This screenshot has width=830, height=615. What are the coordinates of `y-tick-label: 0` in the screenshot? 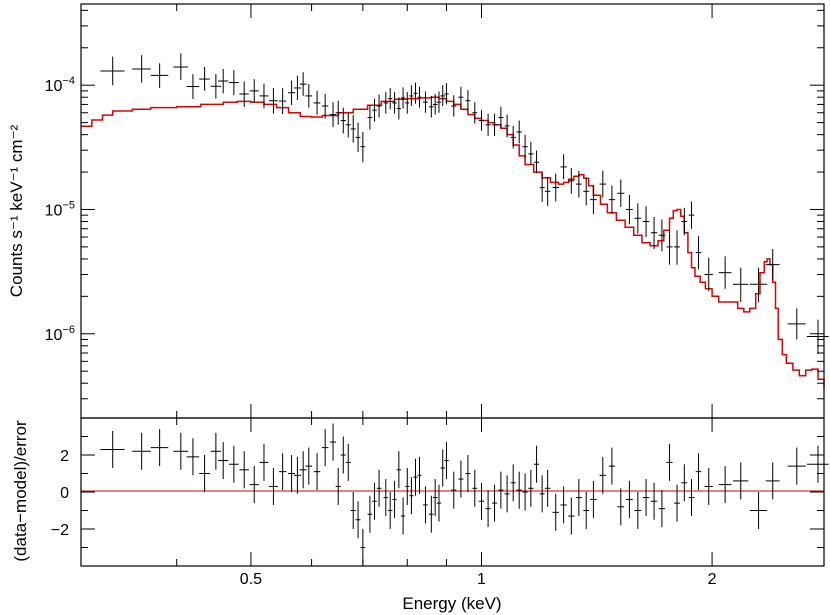 It's located at (64, 493).